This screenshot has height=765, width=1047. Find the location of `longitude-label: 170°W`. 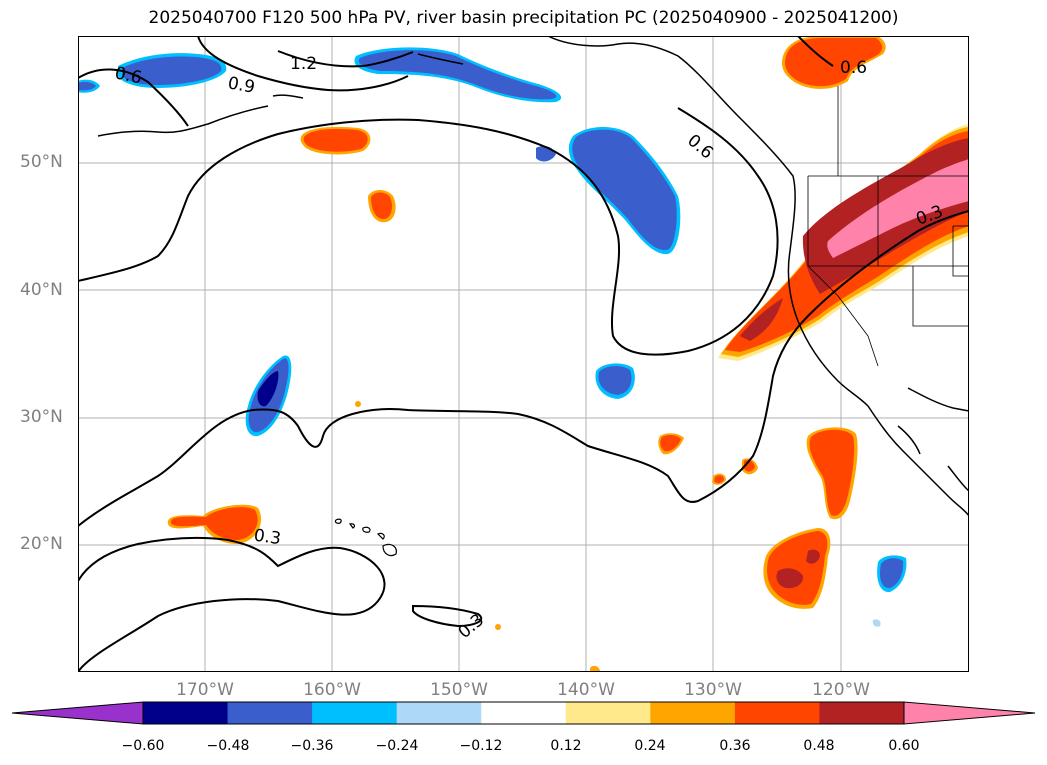

longitude-label: 170°W is located at coordinates (205, 690).